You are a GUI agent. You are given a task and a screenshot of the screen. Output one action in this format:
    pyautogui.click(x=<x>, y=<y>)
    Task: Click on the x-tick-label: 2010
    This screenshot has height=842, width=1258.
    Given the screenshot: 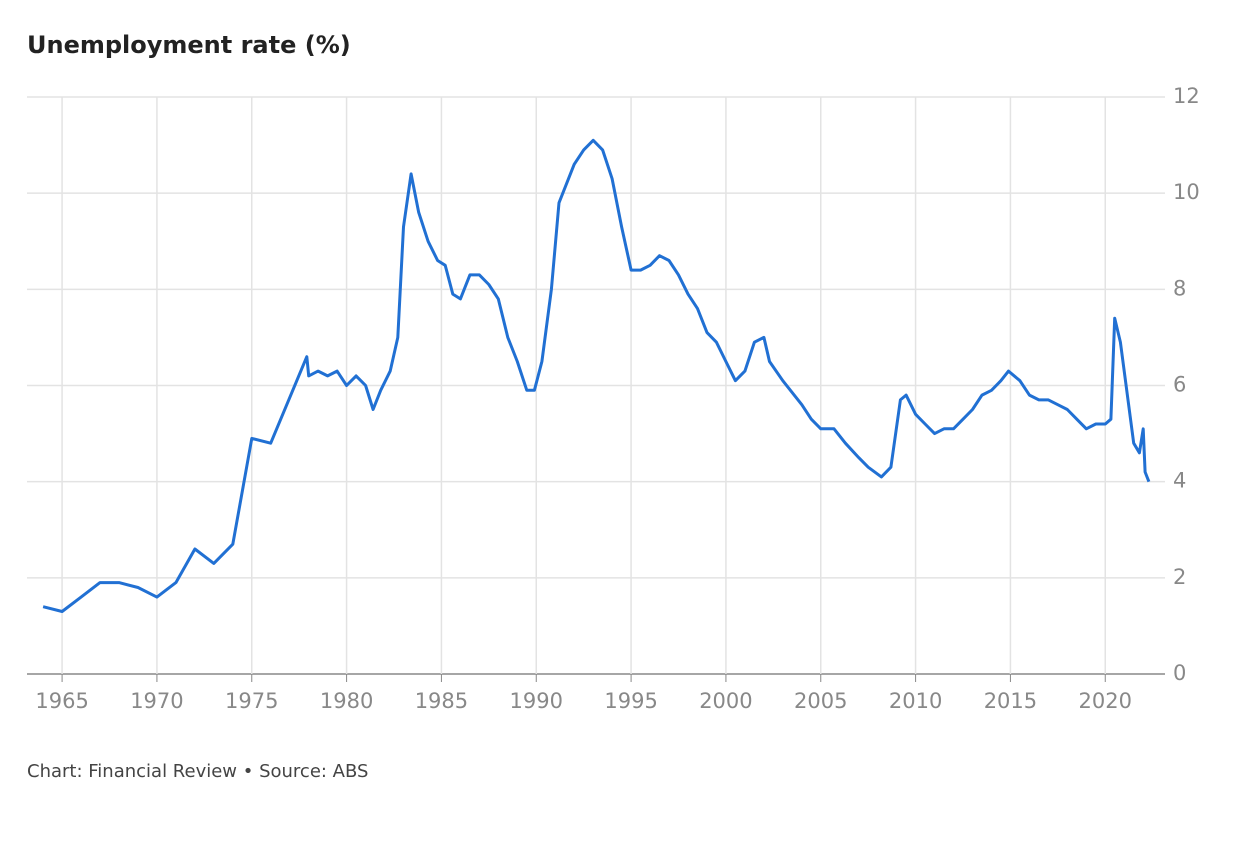 What is the action you would take?
    pyautogui.click(x=915, y=701)
    